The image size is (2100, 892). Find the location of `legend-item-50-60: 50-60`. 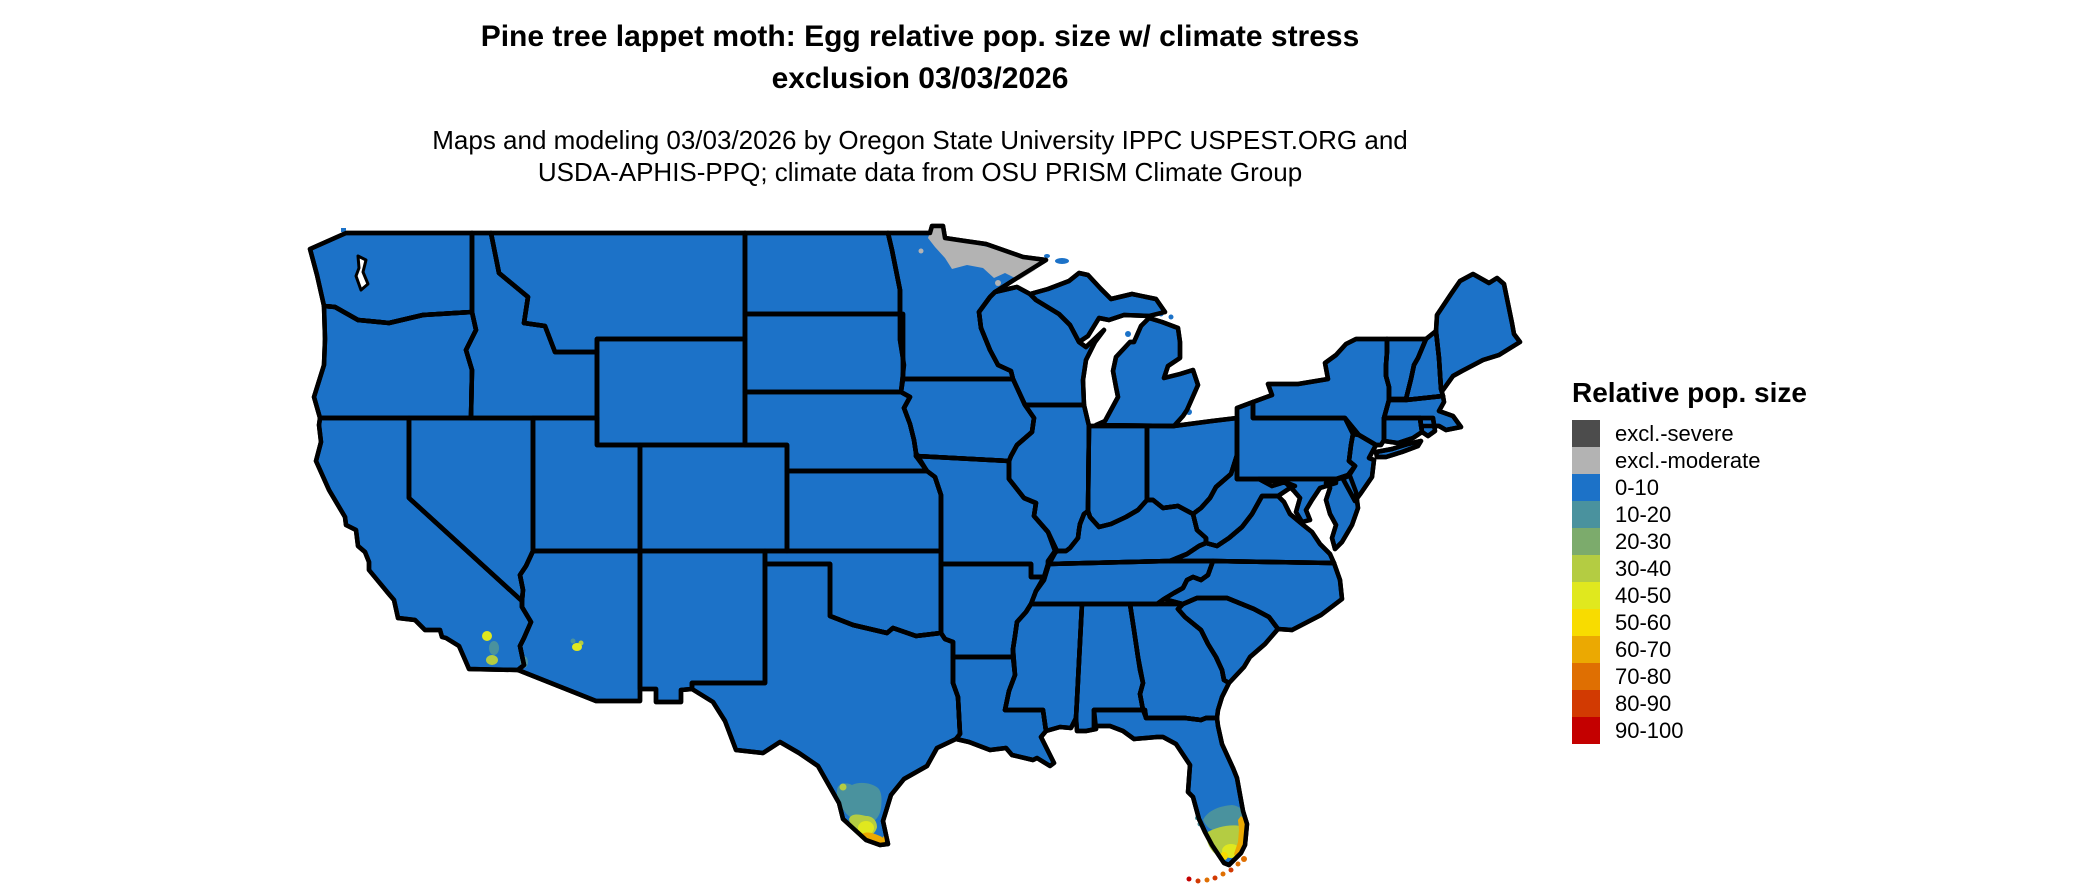

legend-item-50-60: 50-60 is located at coordinates (1692, 622).